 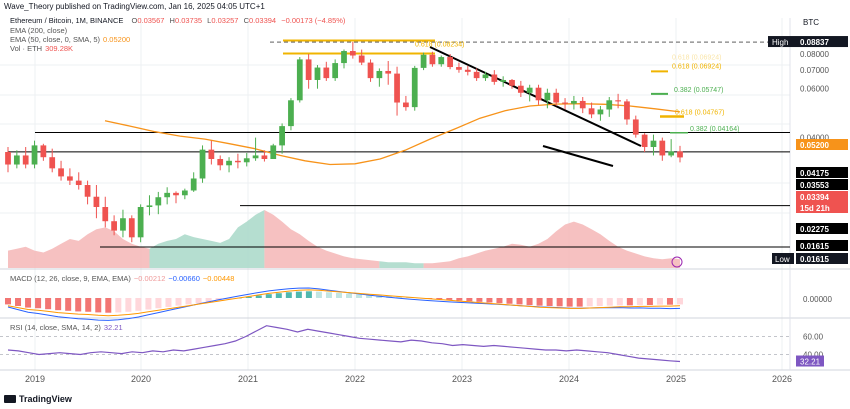 I want to click on time-tick-label: 2024, so click(x=569, y=379).